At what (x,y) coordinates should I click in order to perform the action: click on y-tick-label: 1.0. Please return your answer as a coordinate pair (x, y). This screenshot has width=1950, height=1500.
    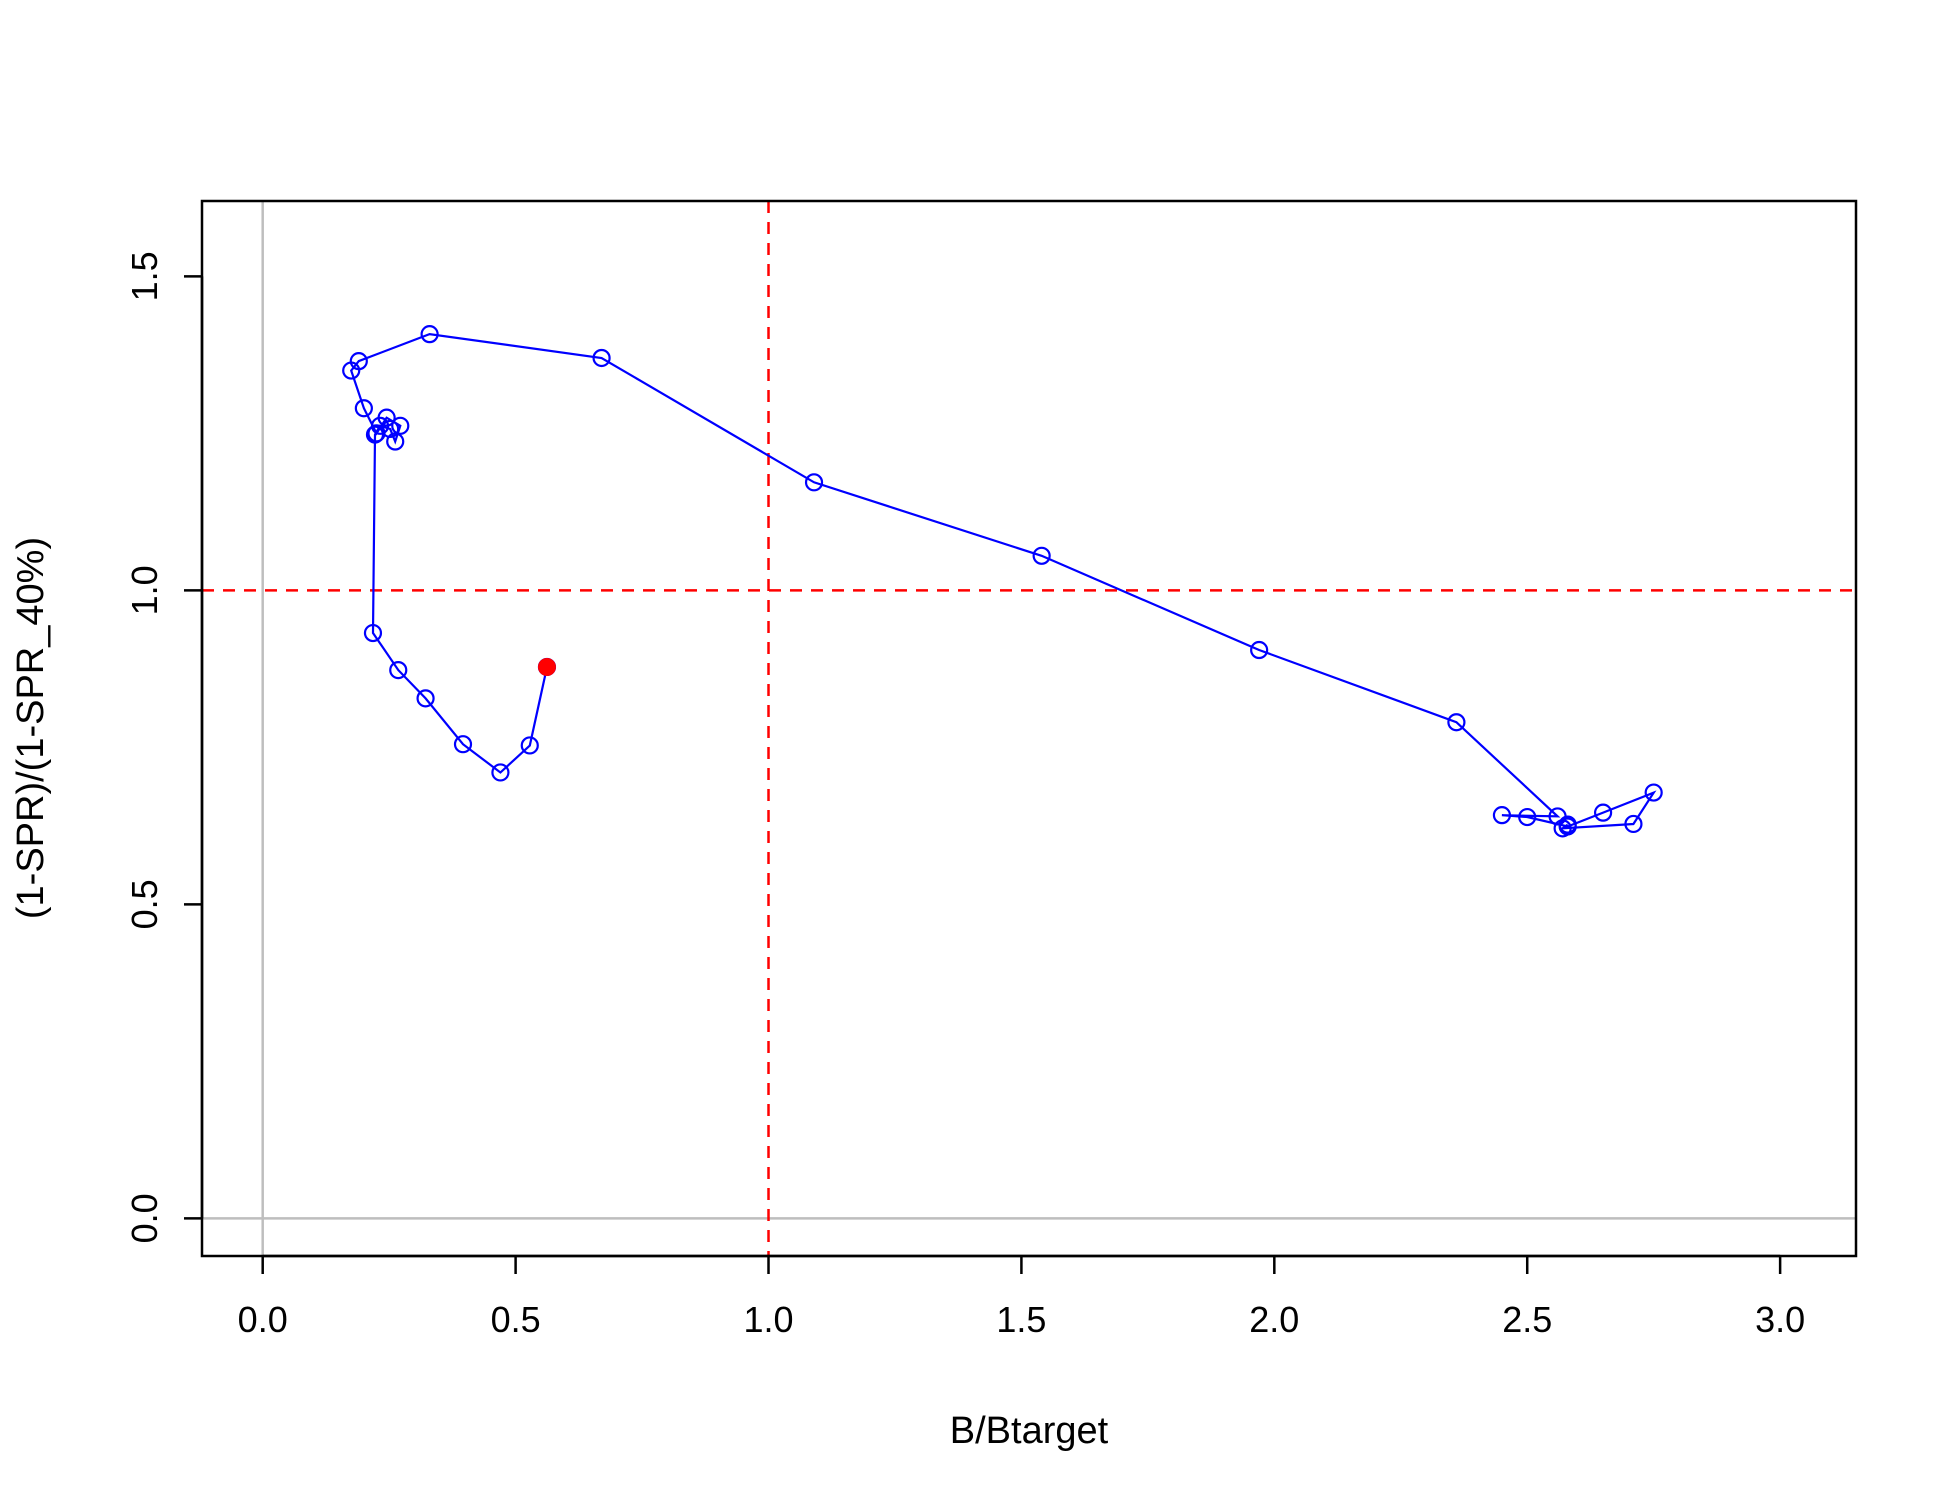
    Looking at the image, I should click on (144, 590).